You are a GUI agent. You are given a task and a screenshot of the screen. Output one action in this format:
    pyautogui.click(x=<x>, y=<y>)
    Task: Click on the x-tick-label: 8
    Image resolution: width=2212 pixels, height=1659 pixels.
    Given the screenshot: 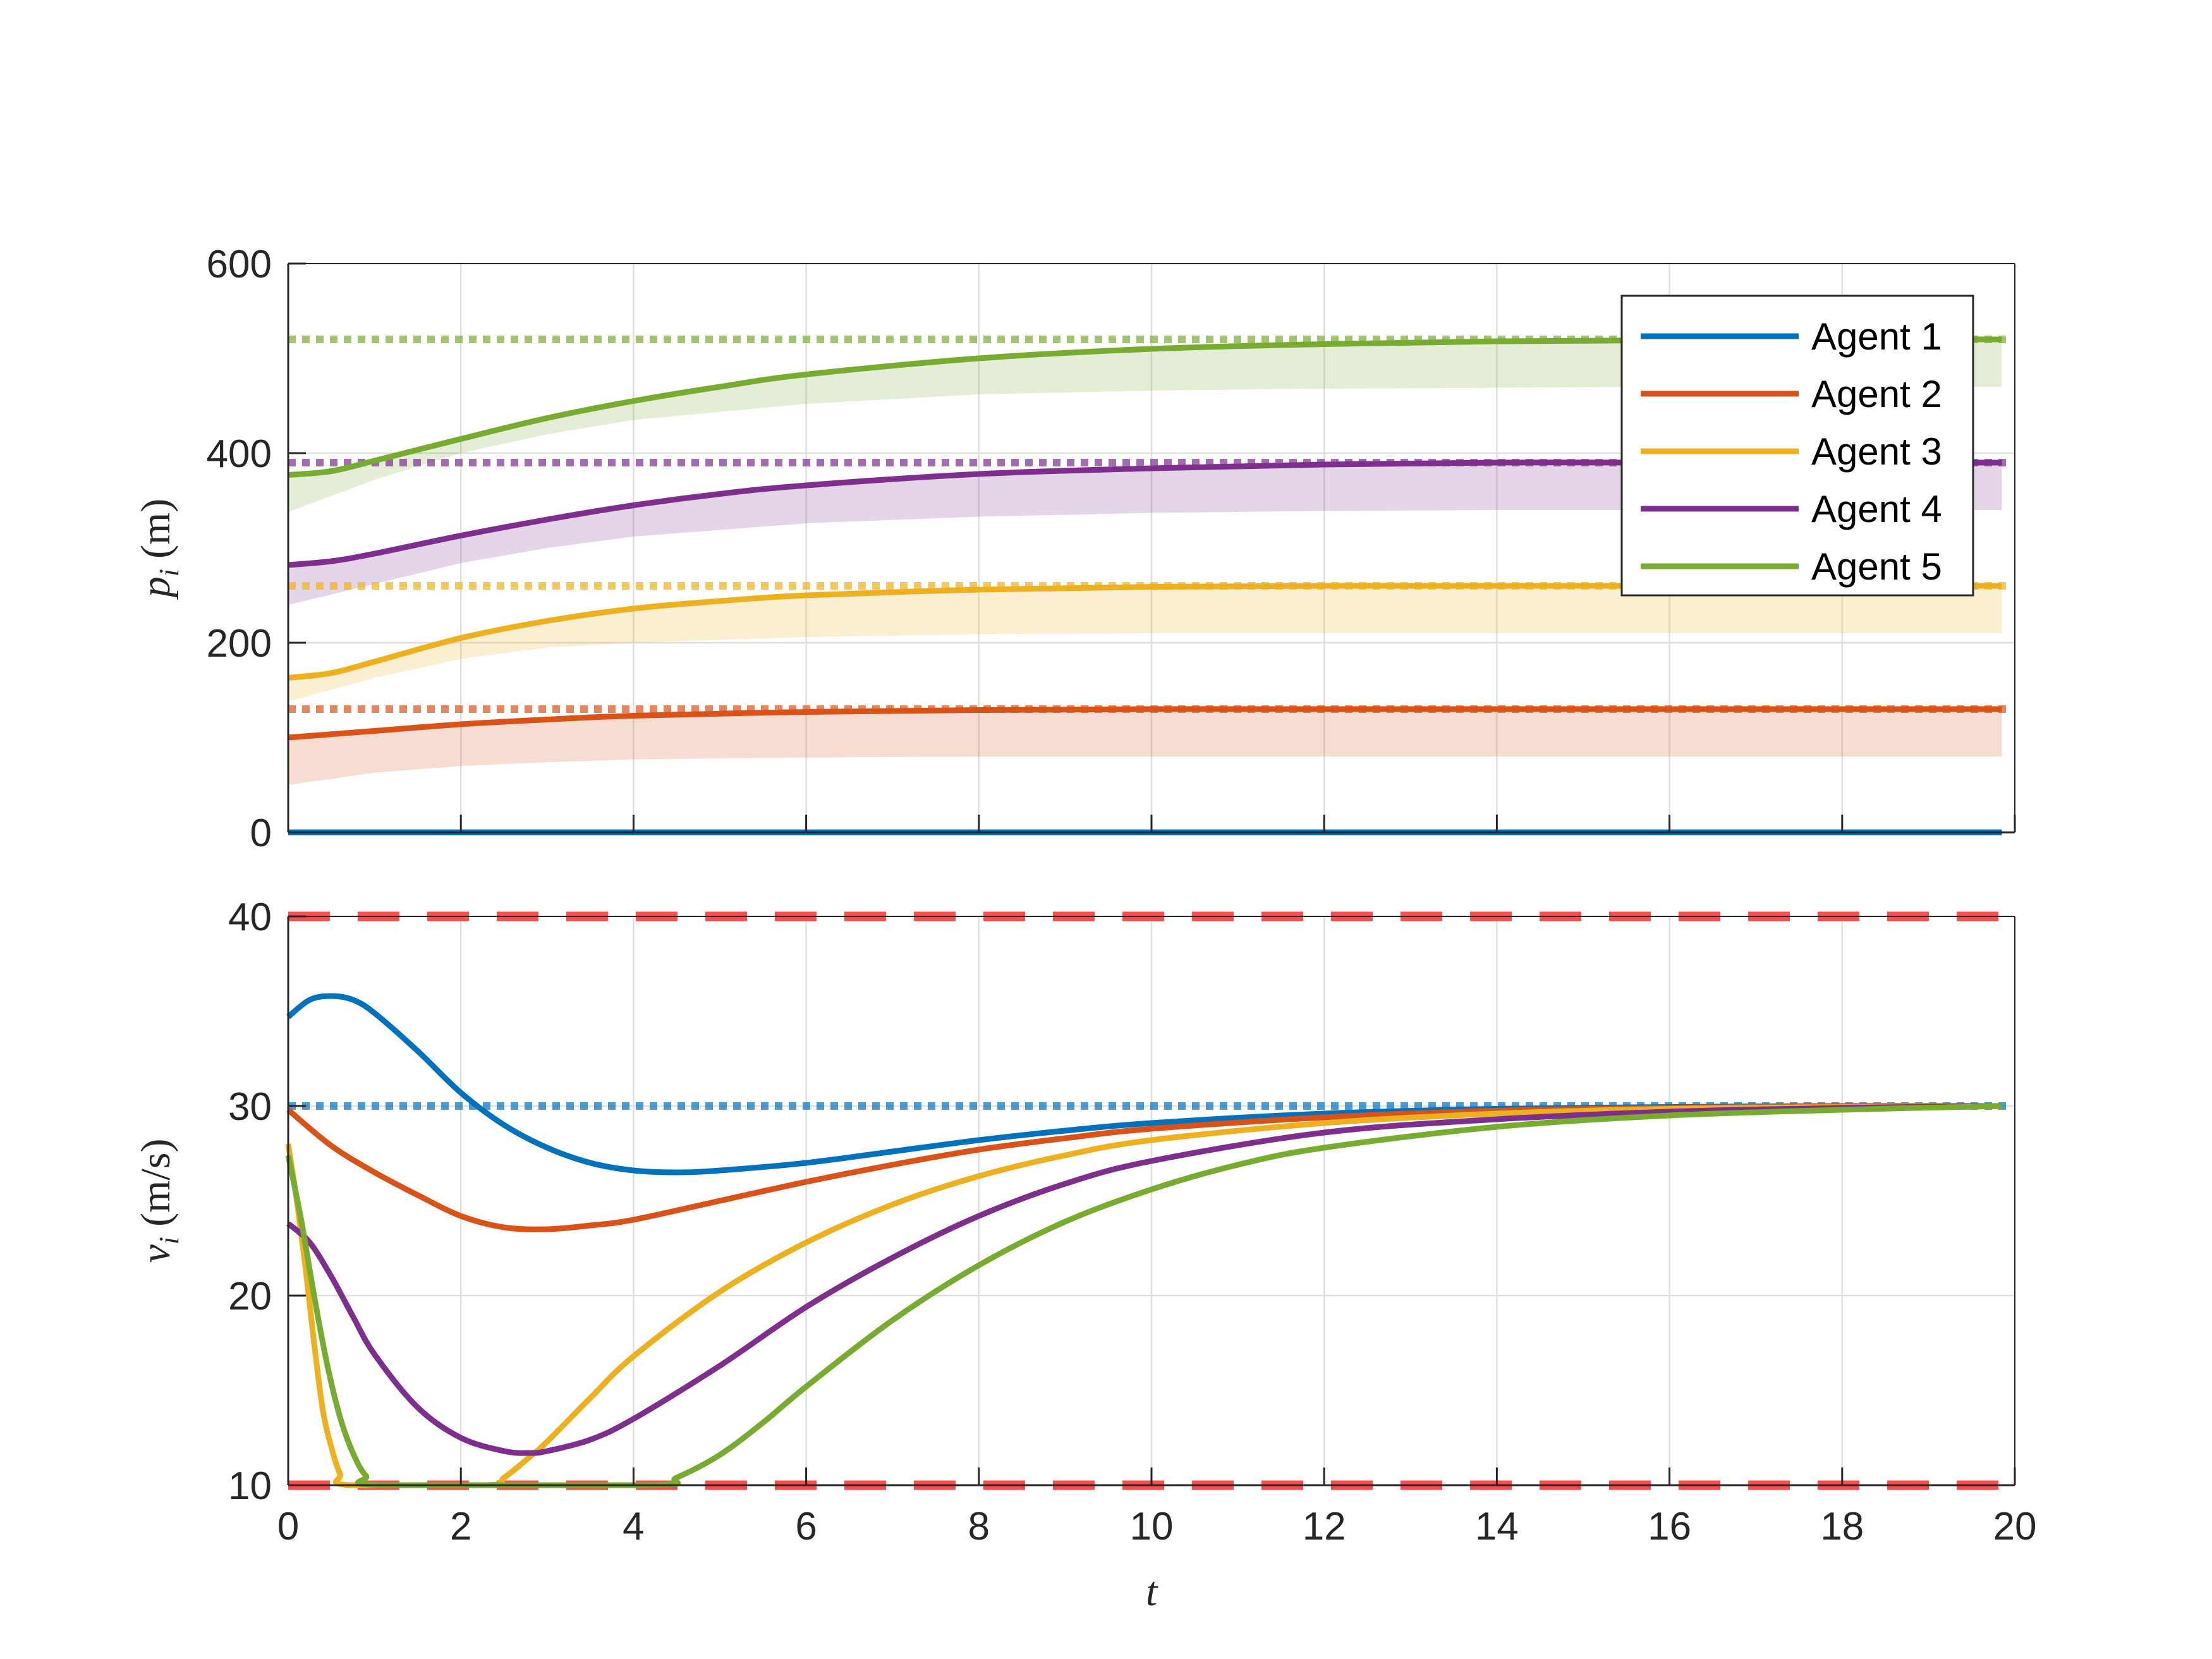 What is the action you would take?
    pyautogui.click(x=979, y=1526)
    